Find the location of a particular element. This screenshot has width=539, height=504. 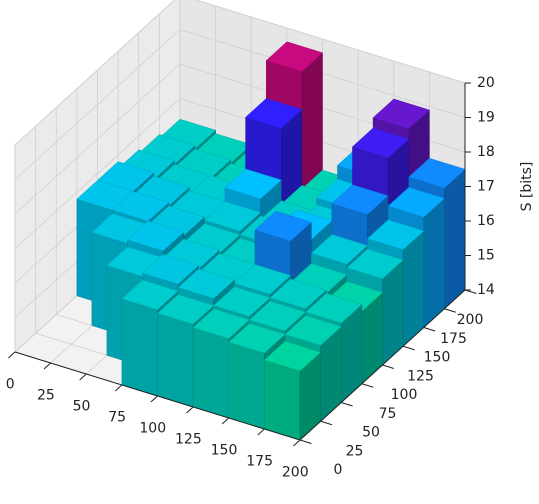

z-tick-label: 19 is located at coordinates (486, 118).